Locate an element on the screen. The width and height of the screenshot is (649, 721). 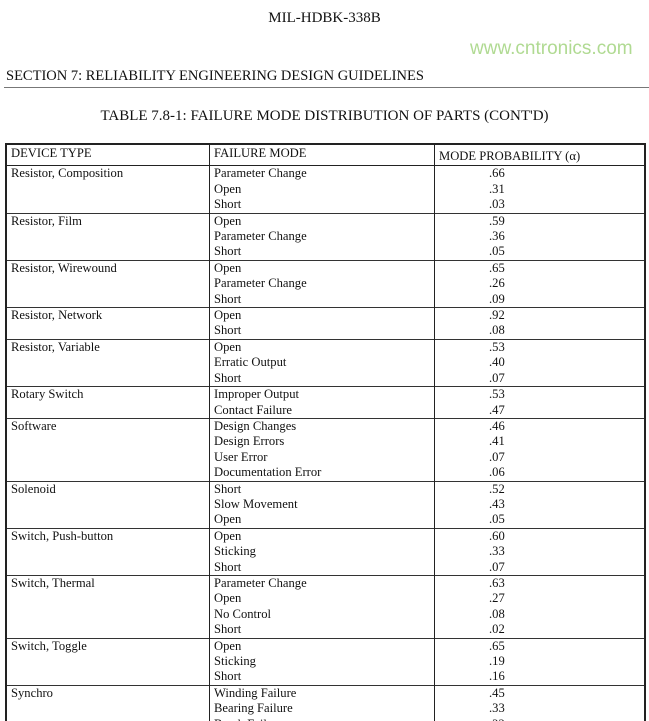
device-type-cell: Rotary Switch is located at coordinates (107, 402).